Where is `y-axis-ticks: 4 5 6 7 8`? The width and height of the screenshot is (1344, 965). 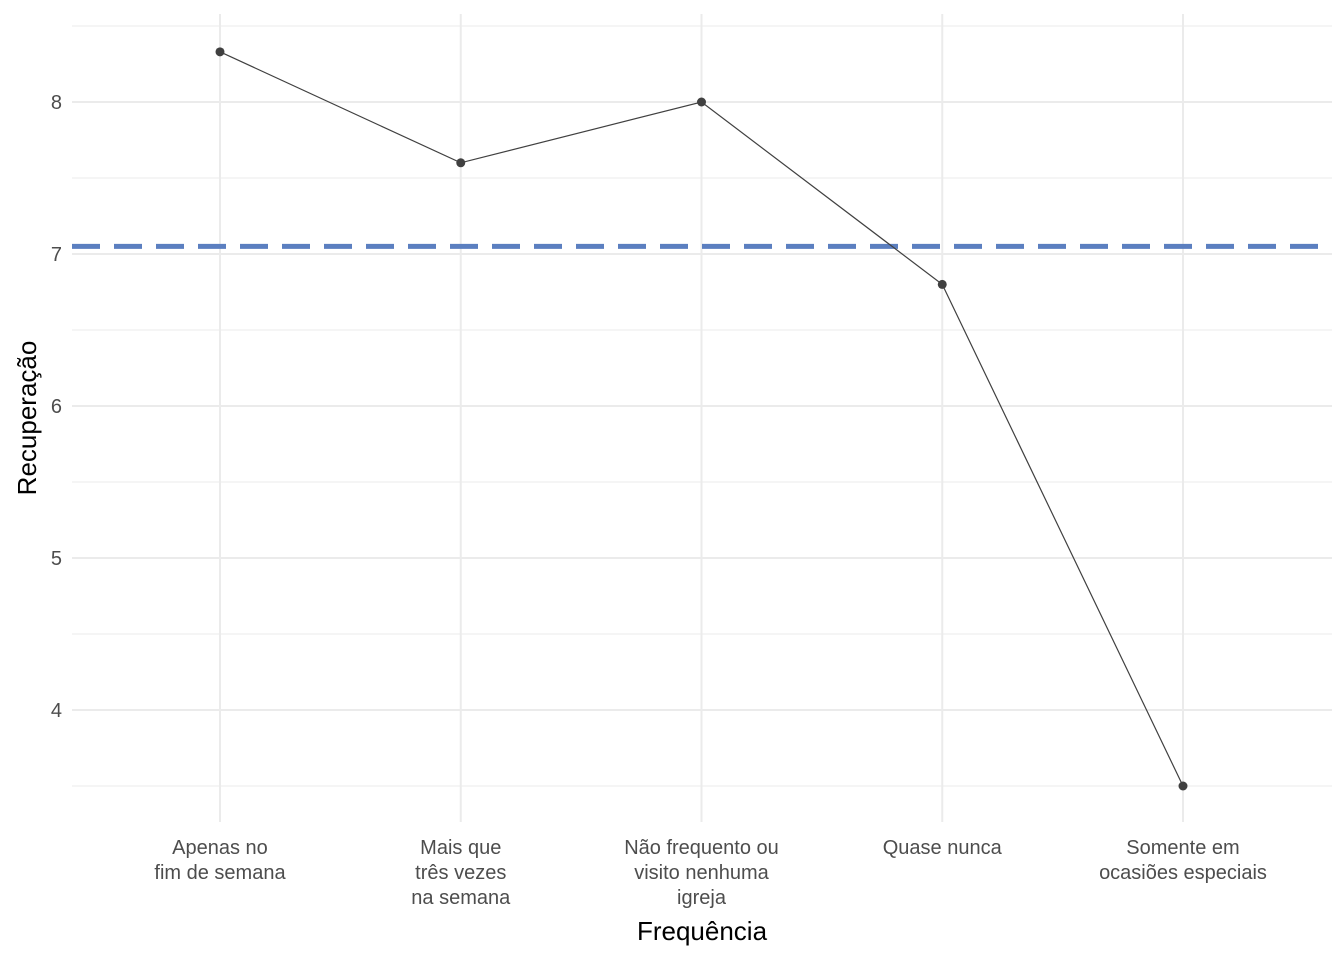 y-axis-ticks: 4 5 6 7 8 is located at coordinates (56, 407).